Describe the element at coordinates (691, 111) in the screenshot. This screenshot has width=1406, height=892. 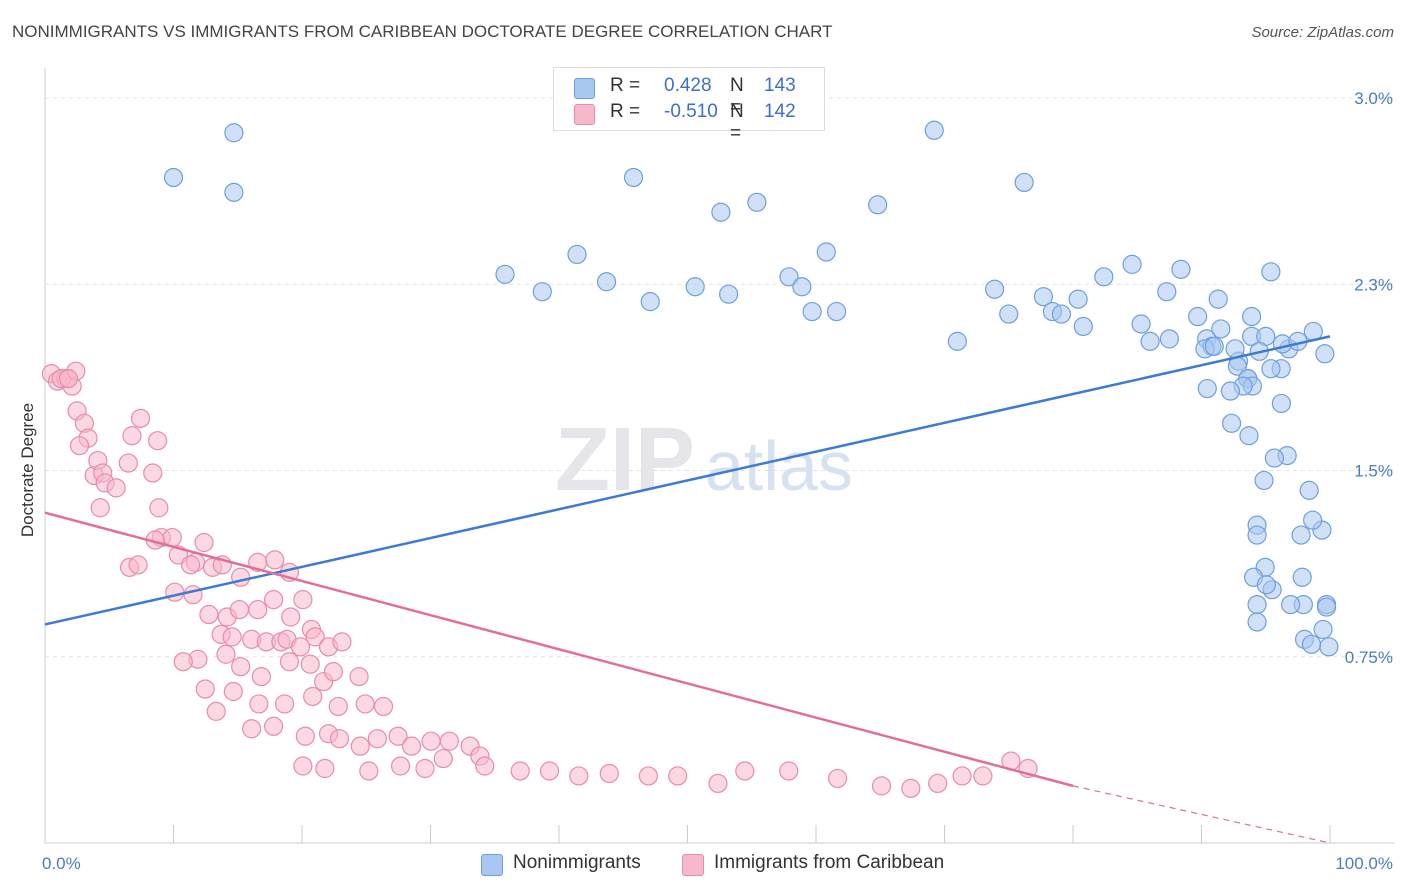
I see `r-value: -0.510` at that location.